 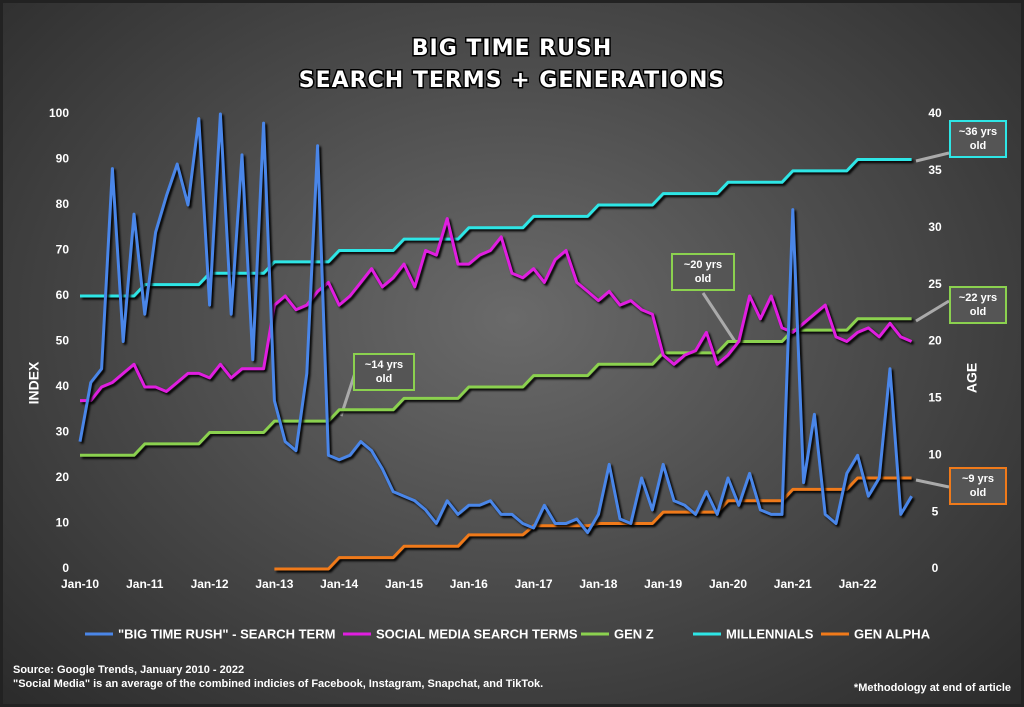 What do you see at coordinates (63, 386) in the screenshot?
I see `y-tick-label: 40` at bounding box center [63, 386].